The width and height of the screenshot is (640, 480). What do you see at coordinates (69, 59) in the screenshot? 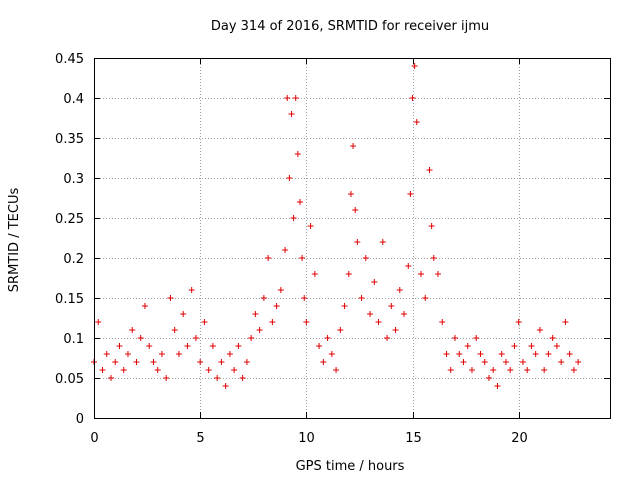
I see `y-tick-label: 0.45` at bounding box center [69, 59].